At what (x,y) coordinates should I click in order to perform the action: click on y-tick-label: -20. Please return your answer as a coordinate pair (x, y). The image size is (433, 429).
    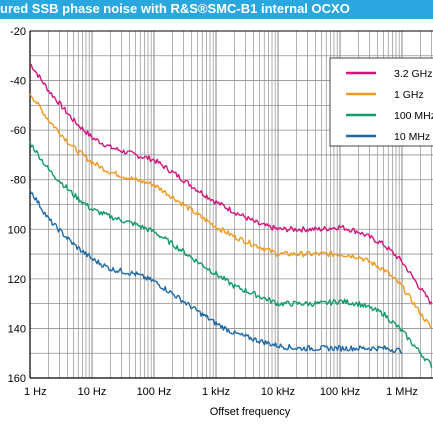
    Looking at the image, I should click on (18, 32).